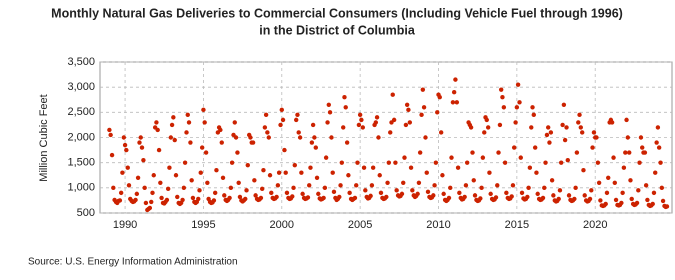  Describe the element at coordinates (125, 225) in the screenshot. I see `x-tick-label: 1990` at that location.